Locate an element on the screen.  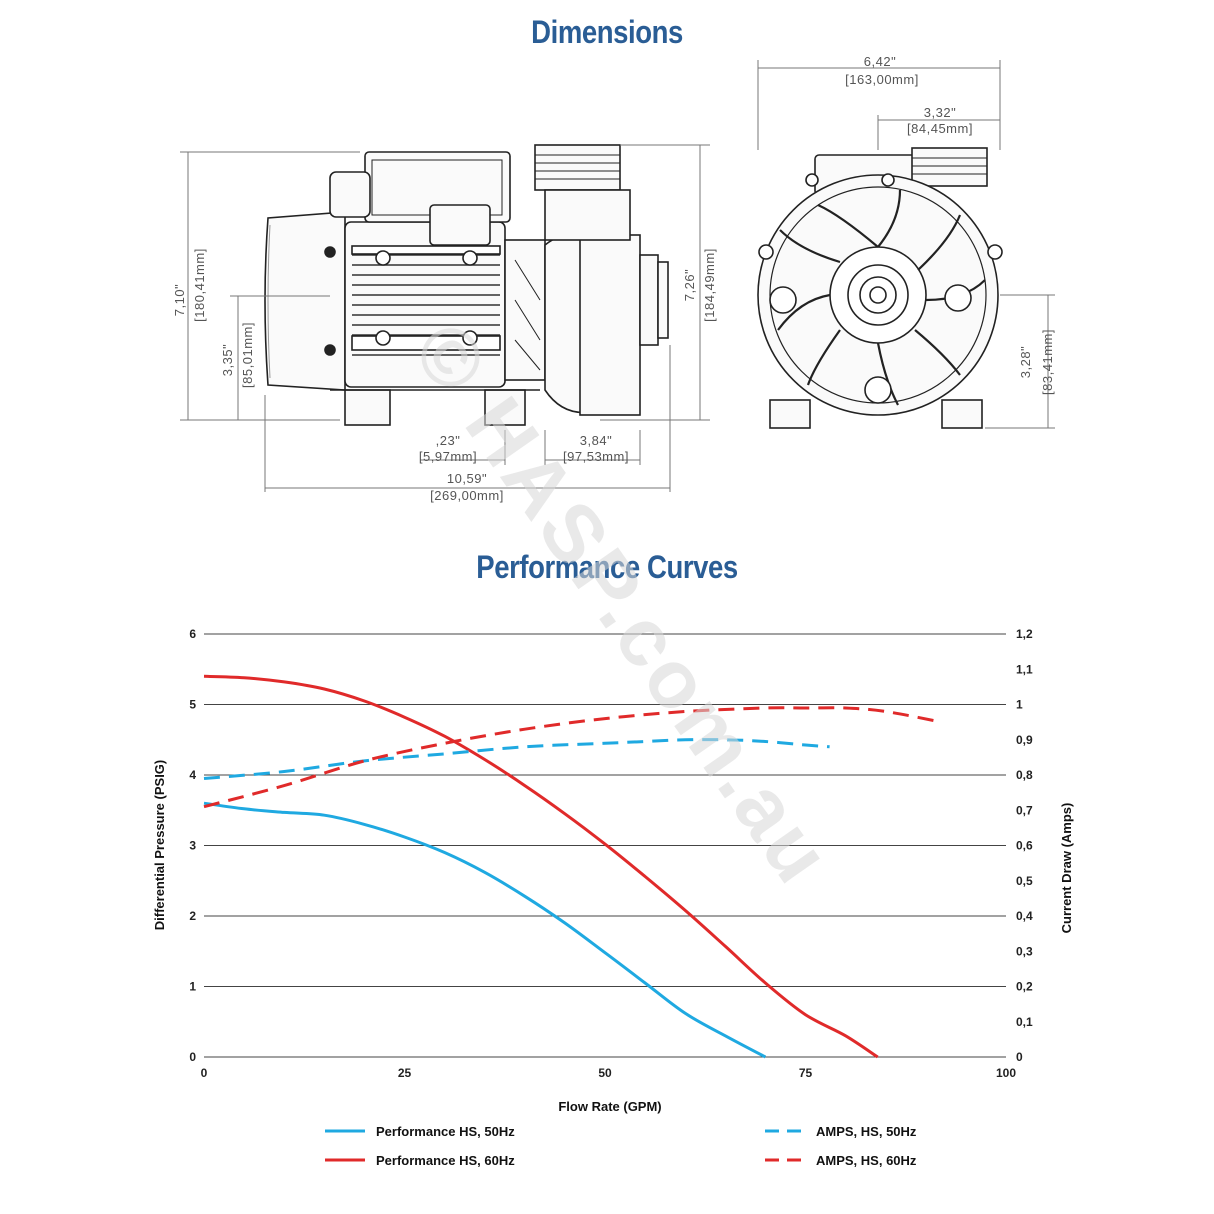
side-height-outlet: 7,26" is located at coordinates (689, 285).